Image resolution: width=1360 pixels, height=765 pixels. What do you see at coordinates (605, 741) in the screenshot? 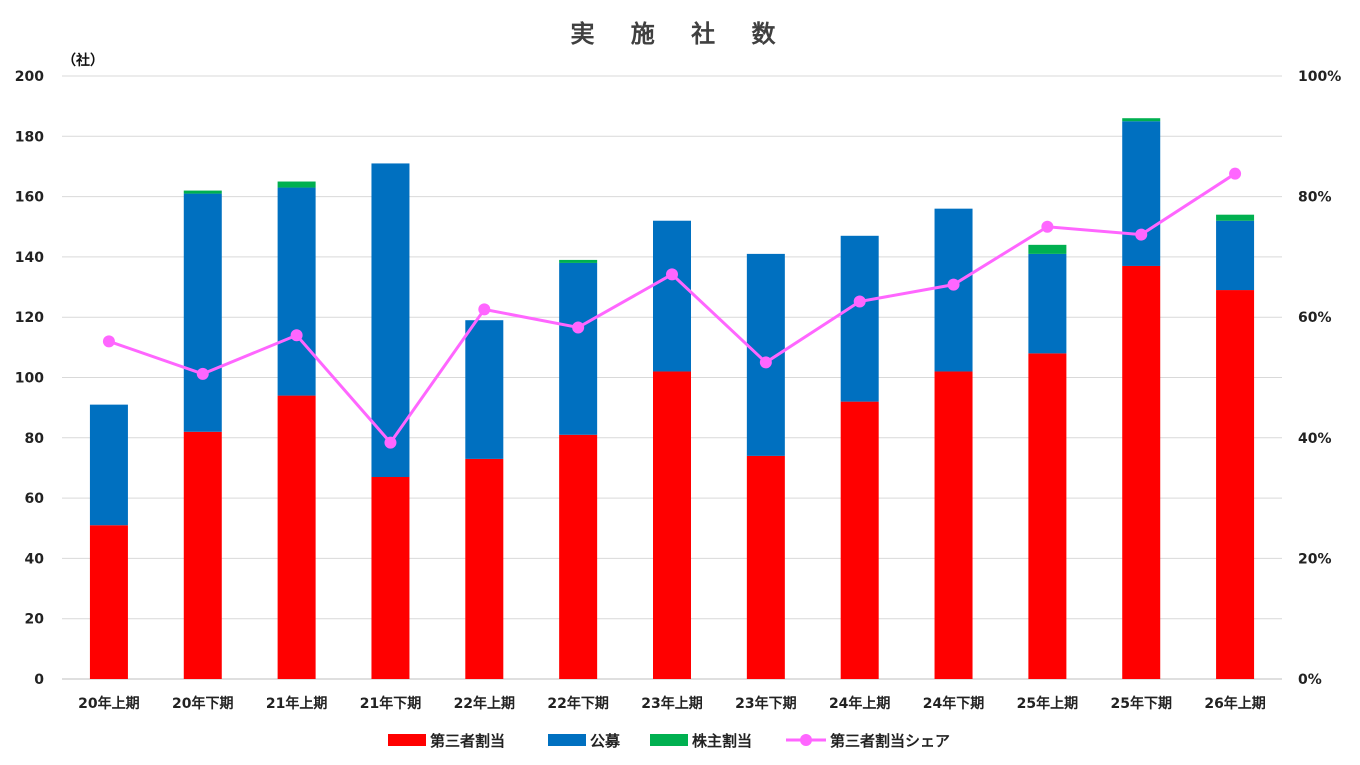
I see `legend-label: 公募` at bounding box center [605, 741].